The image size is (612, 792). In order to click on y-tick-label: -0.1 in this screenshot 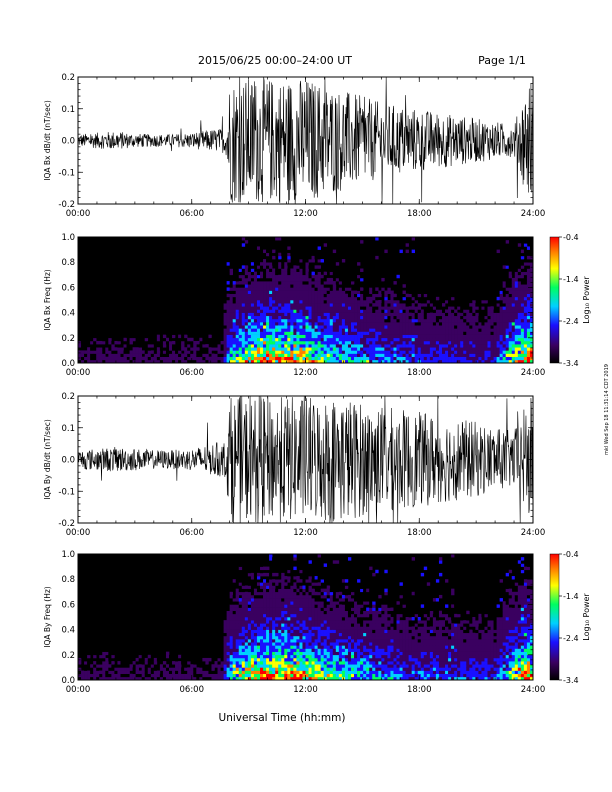, I will do `click(66, 173)`.